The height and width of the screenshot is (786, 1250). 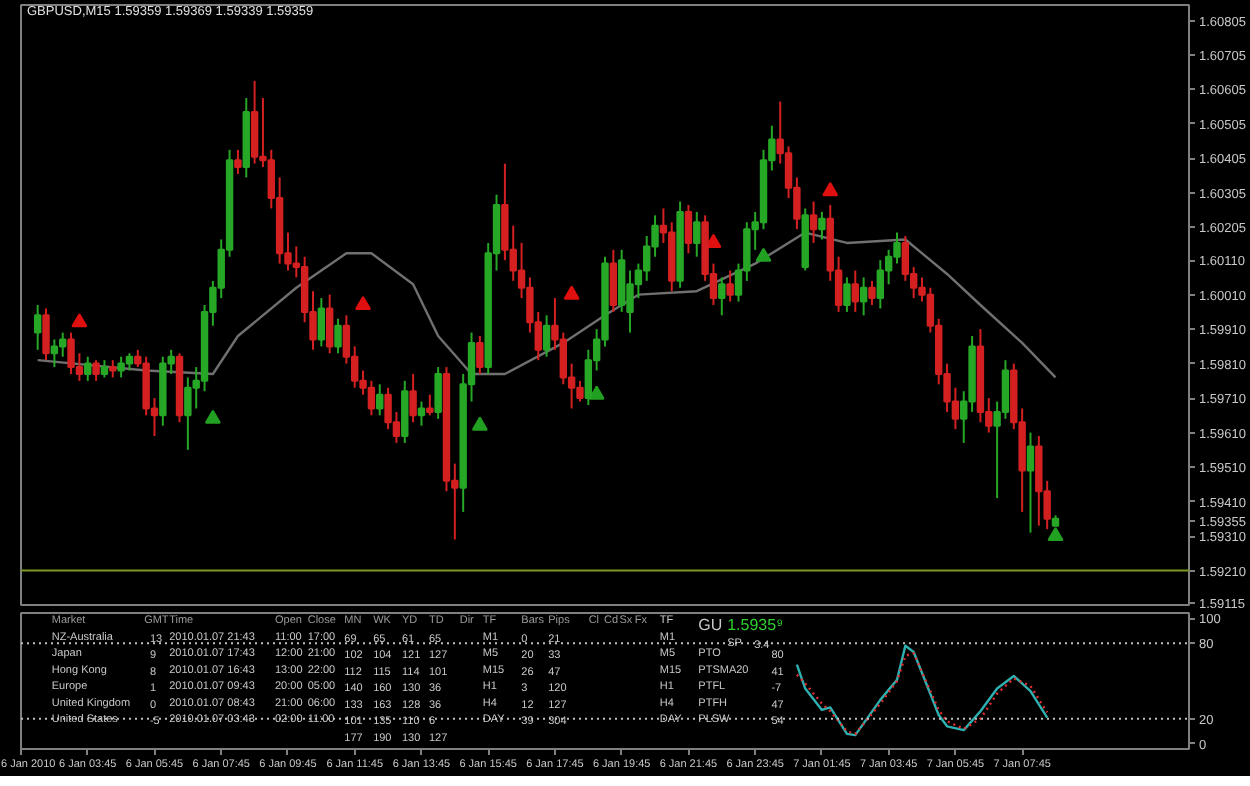 I want to click on annotation: GU, so click(x=710, y=624).